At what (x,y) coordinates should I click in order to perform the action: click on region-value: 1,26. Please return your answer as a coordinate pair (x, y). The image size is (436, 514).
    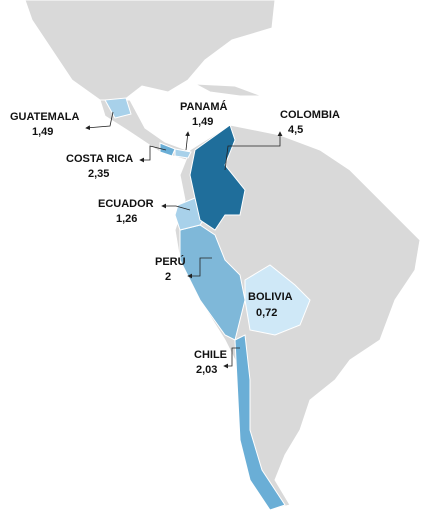
    Looking at the image, I should click on (126, 219).